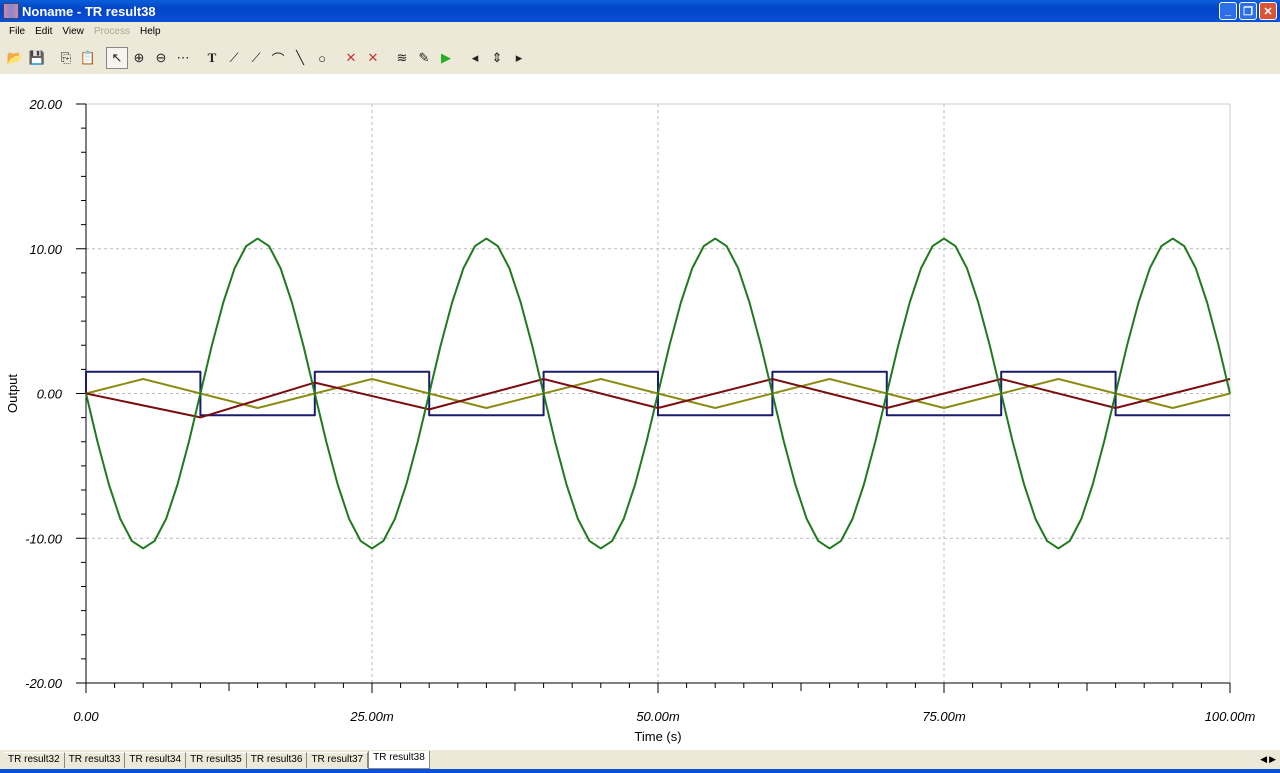 This screenshot has width=1280, height=773. What do you see at coordinates (640, 771) in the screenshot?
I see `taskbar-edge` at bounding box center [640, 771].